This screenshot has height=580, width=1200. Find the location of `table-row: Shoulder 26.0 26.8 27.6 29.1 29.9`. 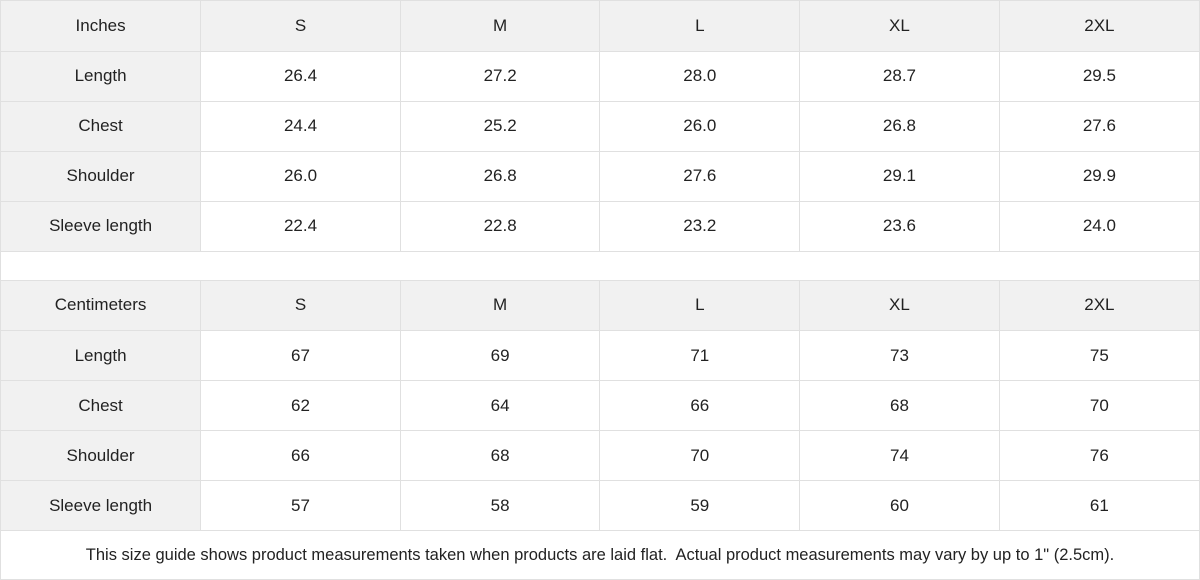

table-row: Shoulder 26.0 26.8 27.6 29.1 29.9 is located at coordinates (600, 176).